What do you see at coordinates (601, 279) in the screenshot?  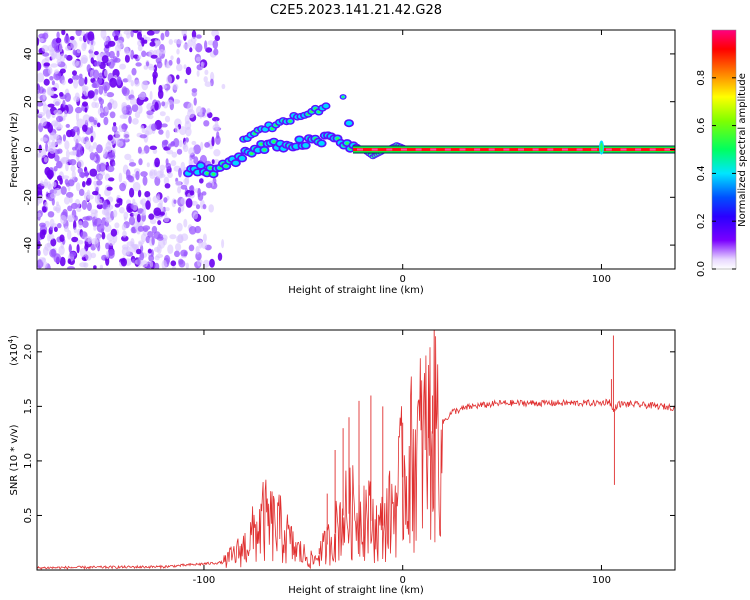 I see `x-tick-label: 100` at bounding box center [601, 279].